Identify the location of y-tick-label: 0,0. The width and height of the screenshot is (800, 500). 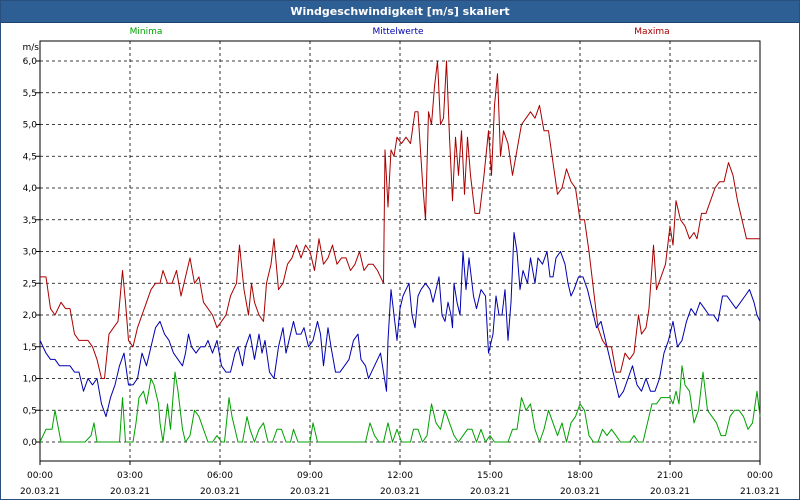
(30, 443).